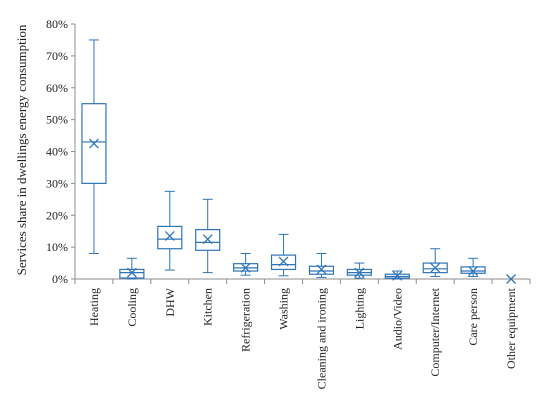 The height and width of the screenshot is (419, 550). What do you see at coordinates (435, 331) in the screenshot?
I see `category-label: Computer/Internet` at bounding box center [435, 331].